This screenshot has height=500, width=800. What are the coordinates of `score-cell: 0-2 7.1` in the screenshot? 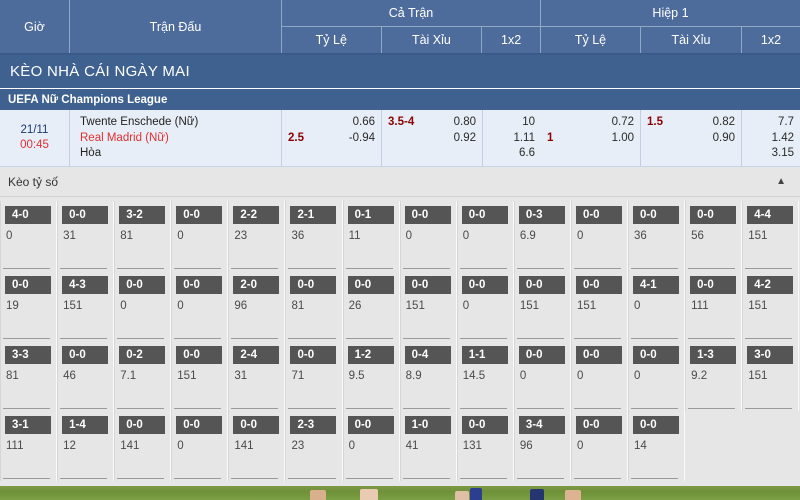 It's located at (143, 376).